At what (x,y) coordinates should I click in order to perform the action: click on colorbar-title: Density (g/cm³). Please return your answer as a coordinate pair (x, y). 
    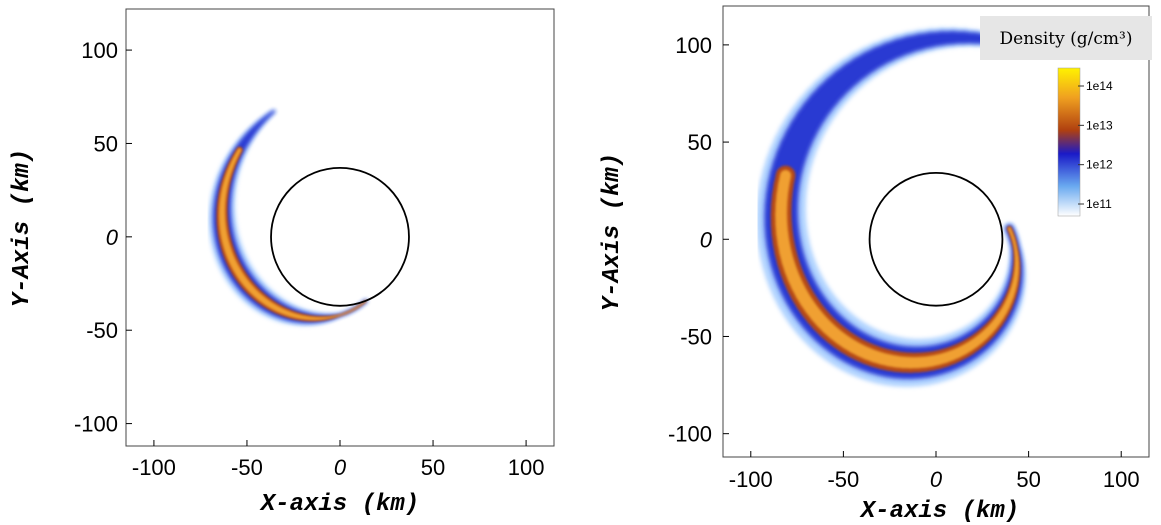
    Looking at the image, I should click on (1066, 39).